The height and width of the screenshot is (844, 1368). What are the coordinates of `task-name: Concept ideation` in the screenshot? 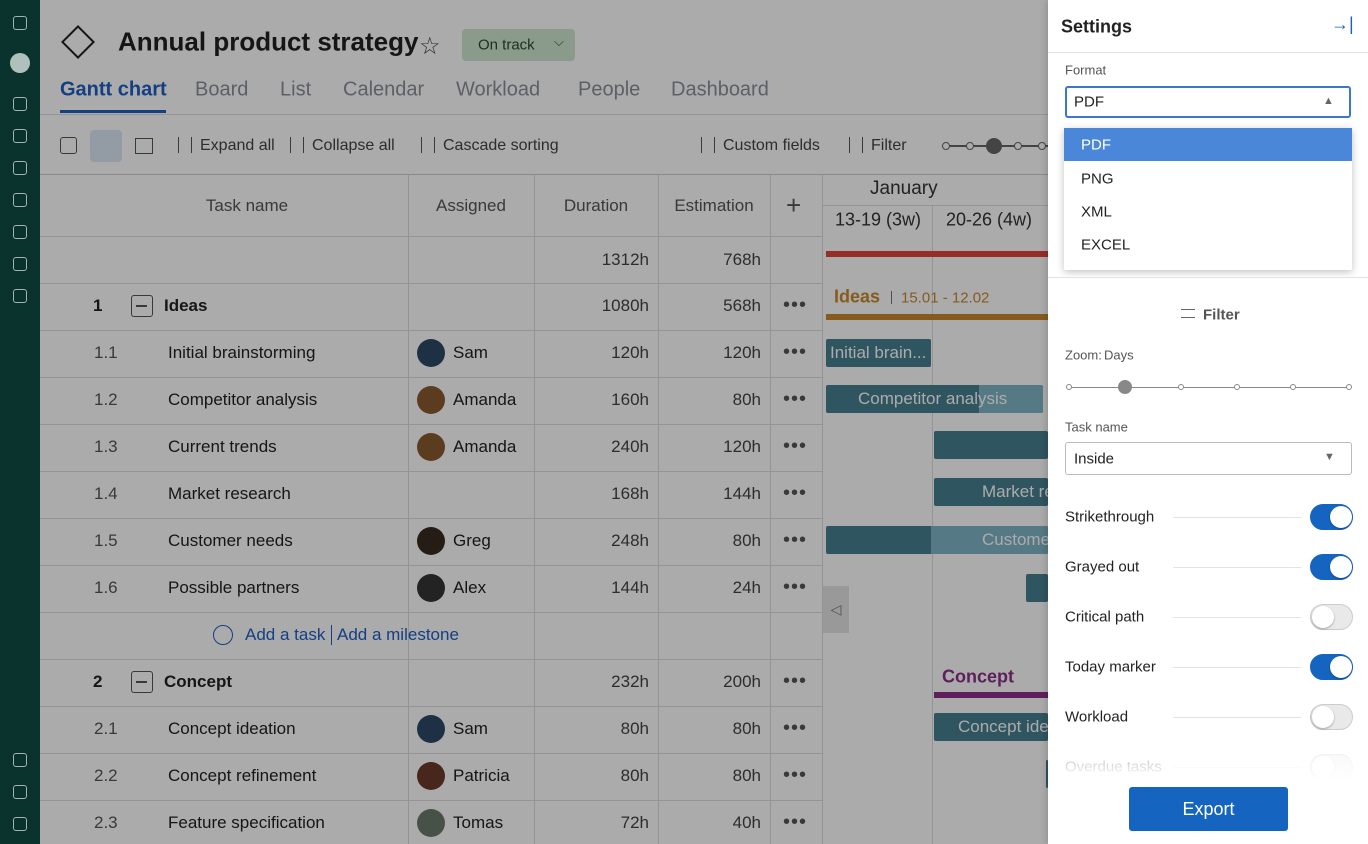 It's located at (232, 728).